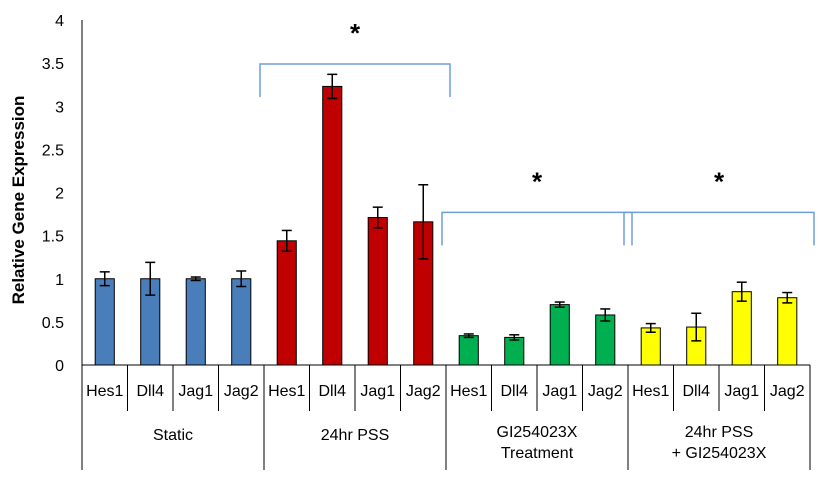  I want to click on x-group-label: Treatment, so click(537, 453).